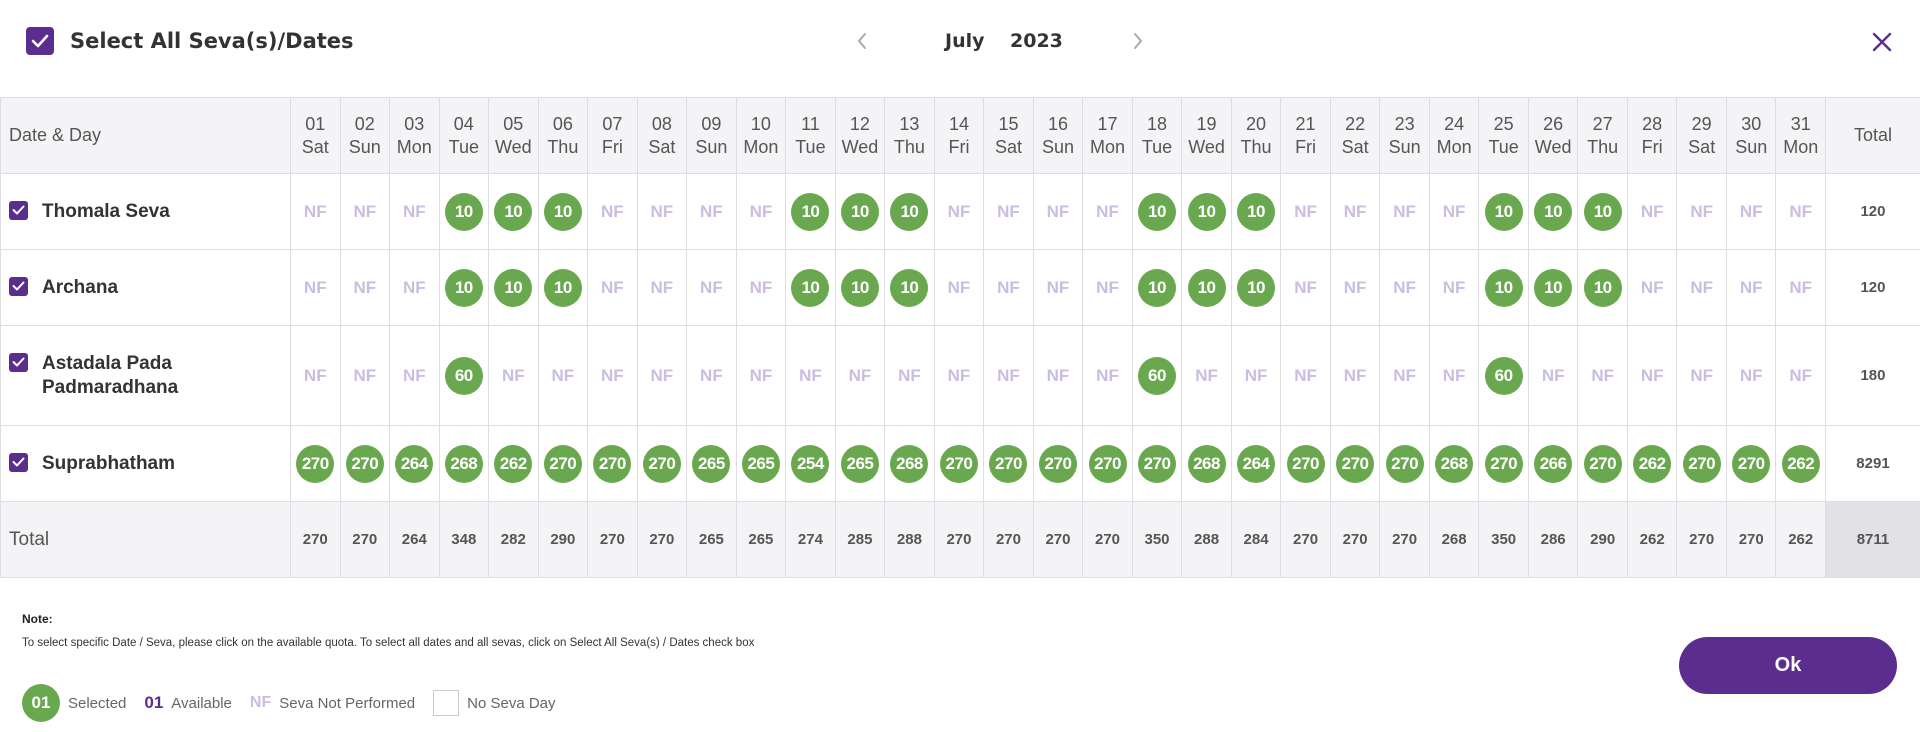  What do you see at coordinates (1788, 665) in the screenshot?
I see `ok-button: Ok` at bounding box center [1788, 665].